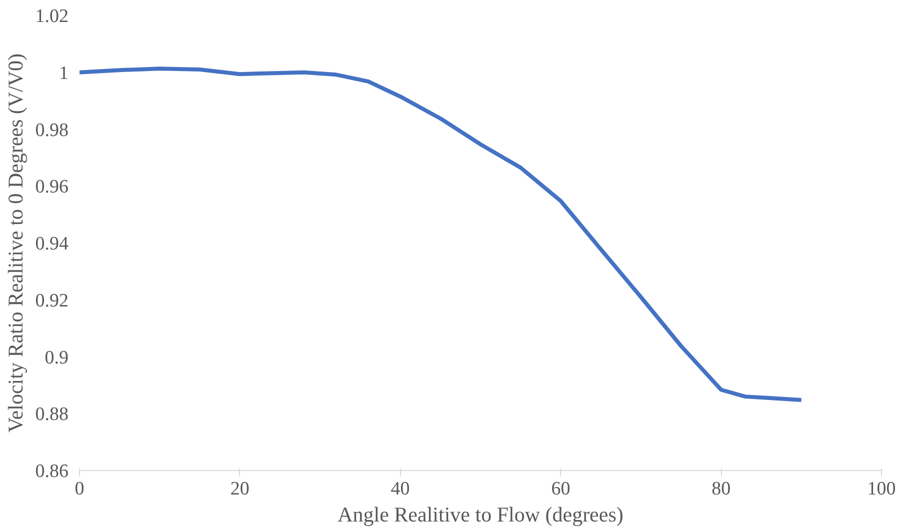  Describe the element at coordinates (56, 357) in the screenshot. I see `y-tick-label: 0.9` at that location.